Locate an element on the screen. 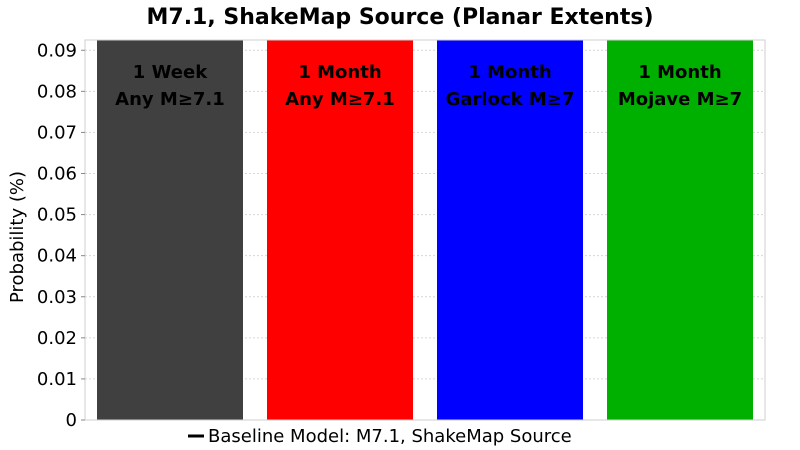 Image resolution: width=800 pixels, height=450 pixels. y-tick-label: 0.05 is located at coordinates (57, 215).